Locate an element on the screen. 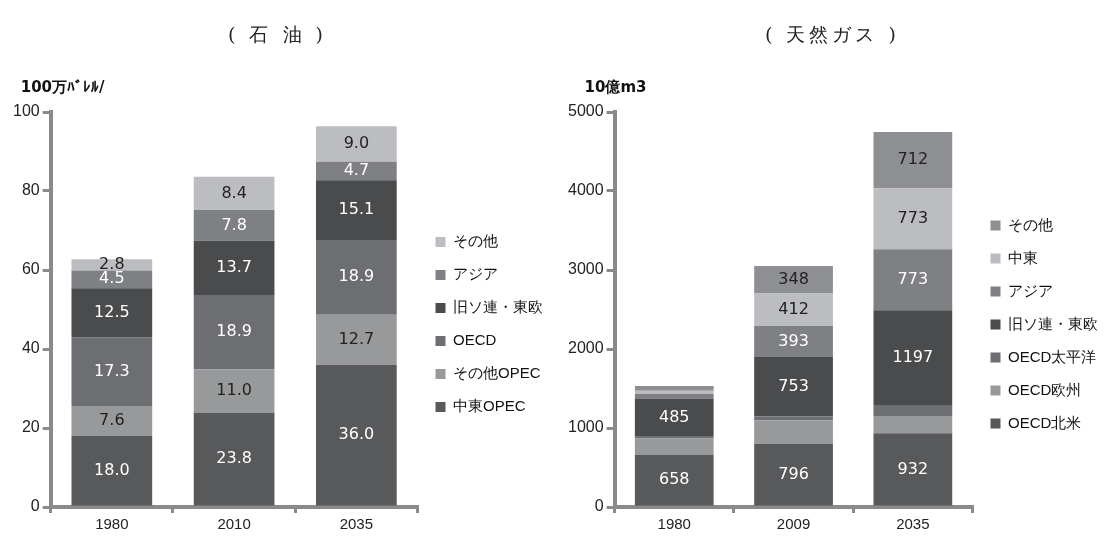  data-label: 12.7 is located at coordinates (356, 338).